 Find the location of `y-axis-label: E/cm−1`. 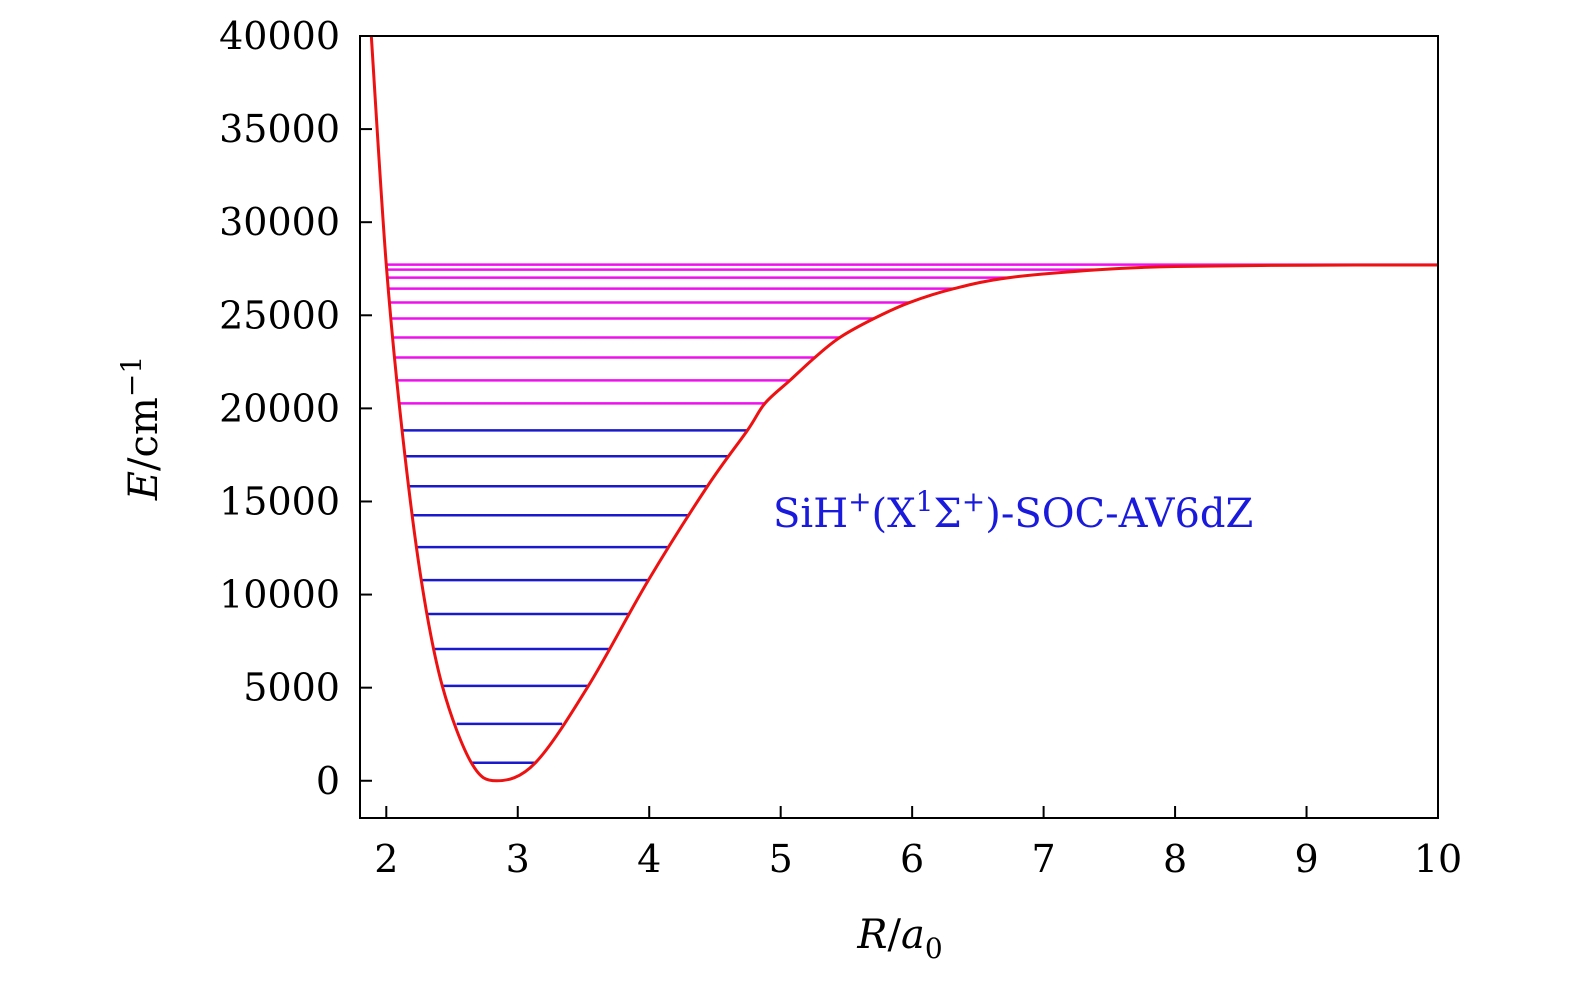

y-axis-label: E/cm−1 is located at coordinates (141, 428).